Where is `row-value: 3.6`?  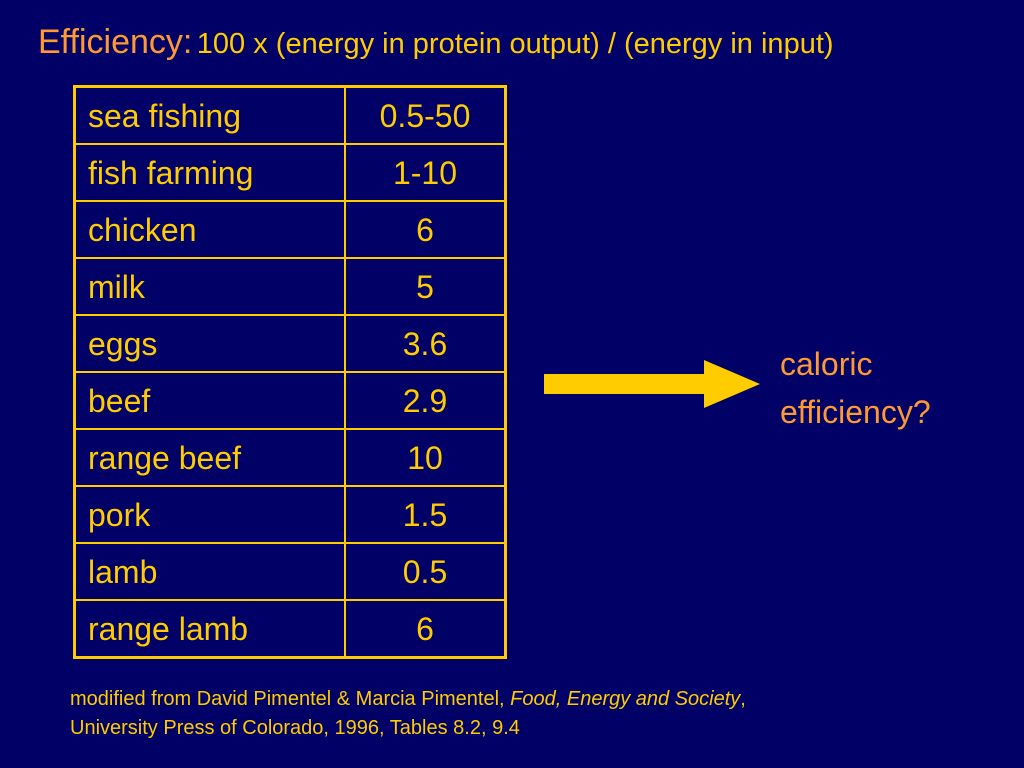
row-value: 3.6 is located at coordinates (425, 343).